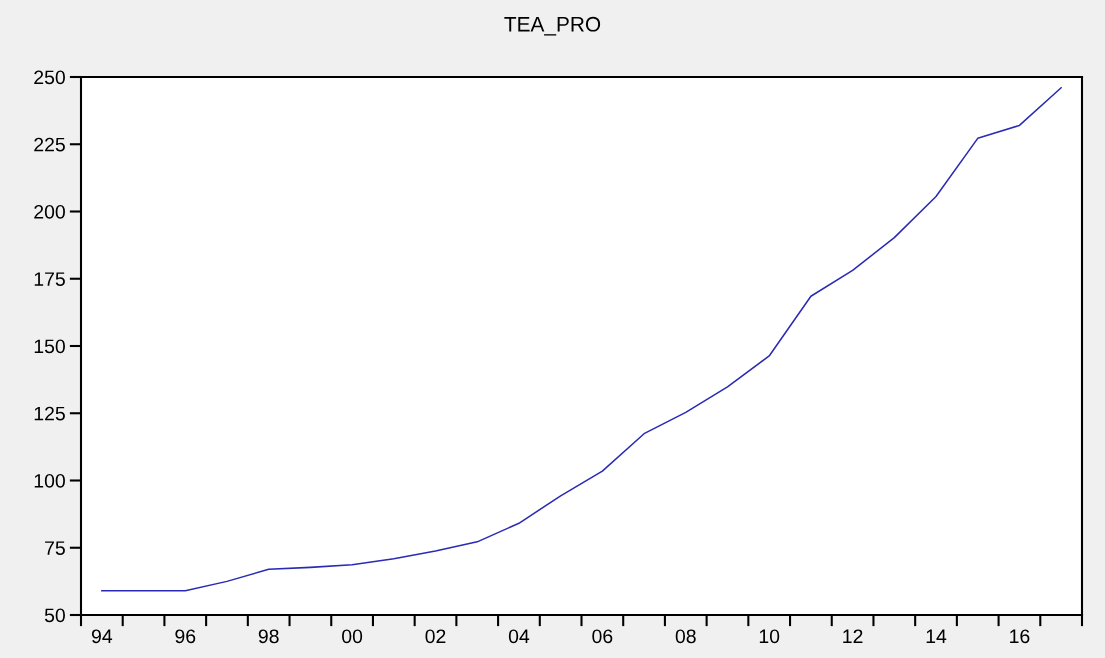 This screenshot has height=658, width=1105. I want to click on x-tick-label: 10, so click(769, 636).